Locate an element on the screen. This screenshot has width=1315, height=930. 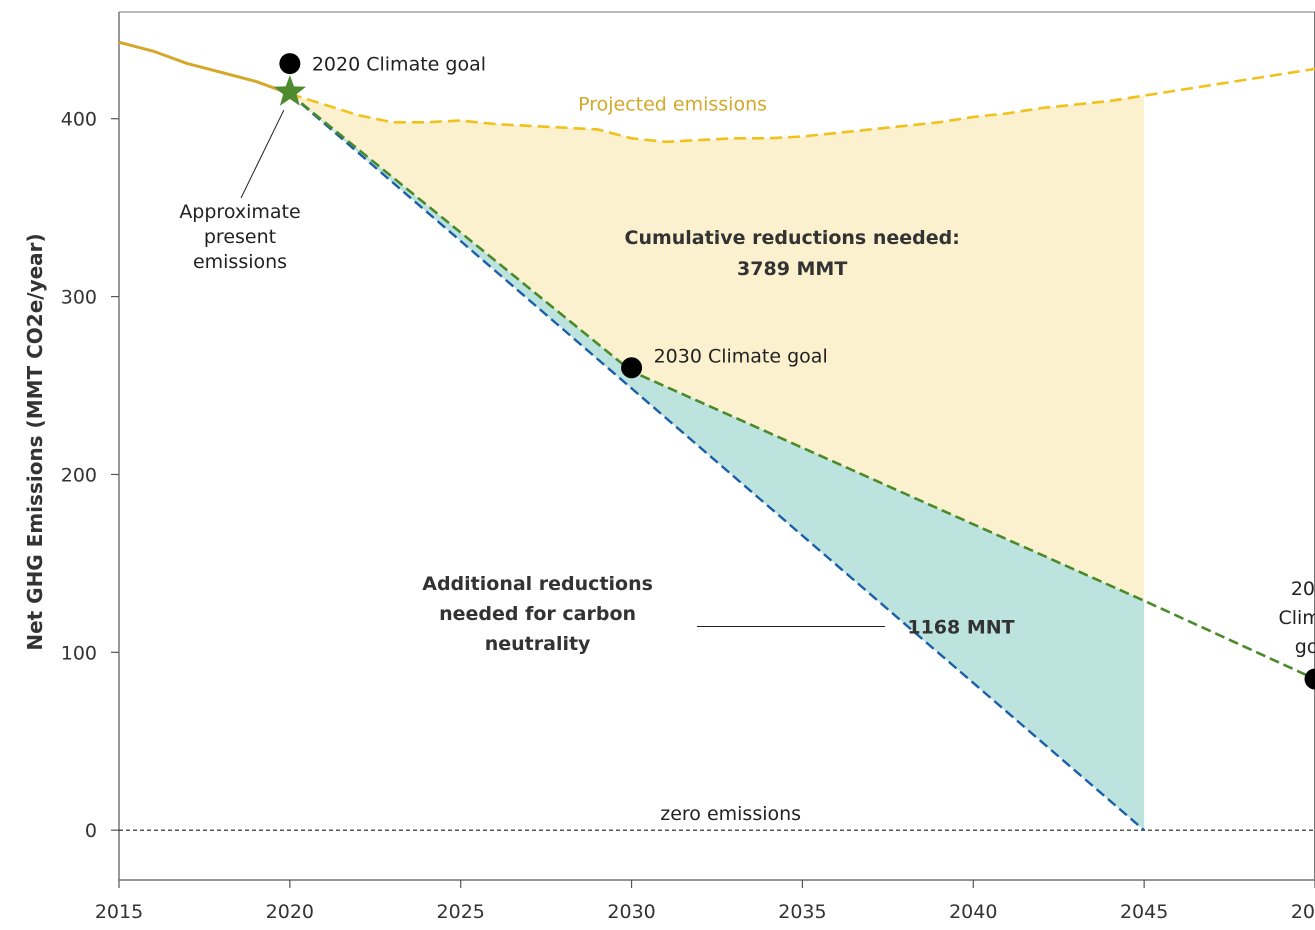
y-axis-title: Net GHG Emissions (MMT CO2e/year) is located at coordinates (35, 441).